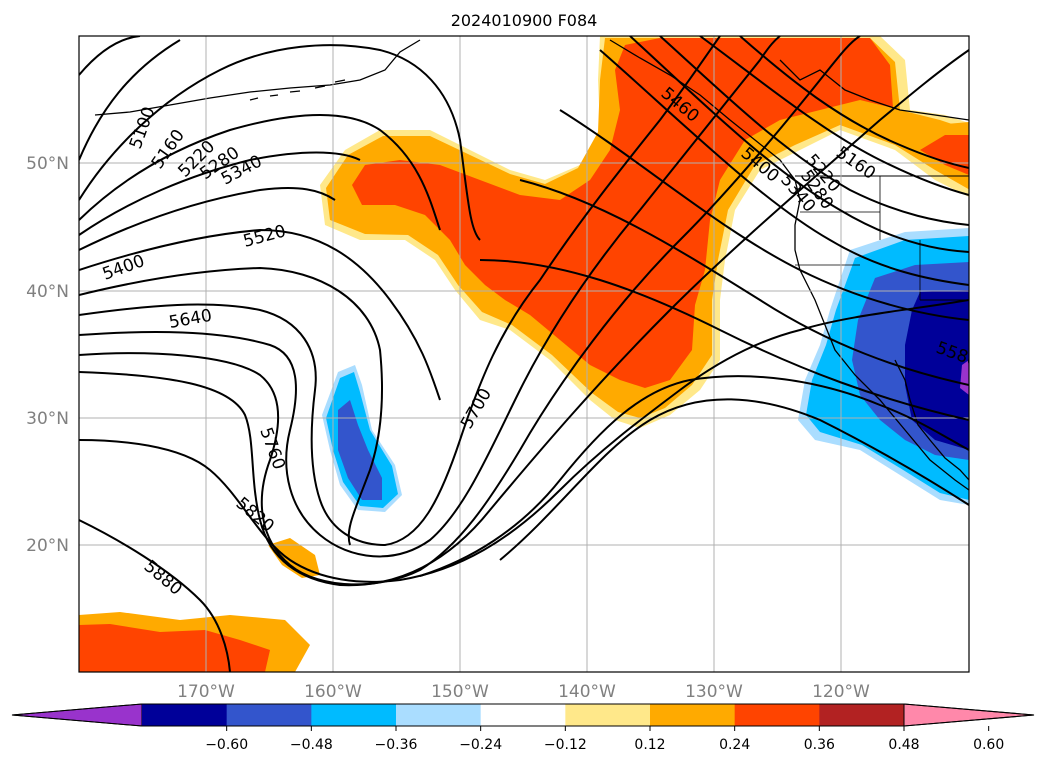 Image resolution: width=1047 pixels, height=769 pixels. I want to click on latitude-labels: 20°N 30°N 40°N 50°N, so click(47, 355).